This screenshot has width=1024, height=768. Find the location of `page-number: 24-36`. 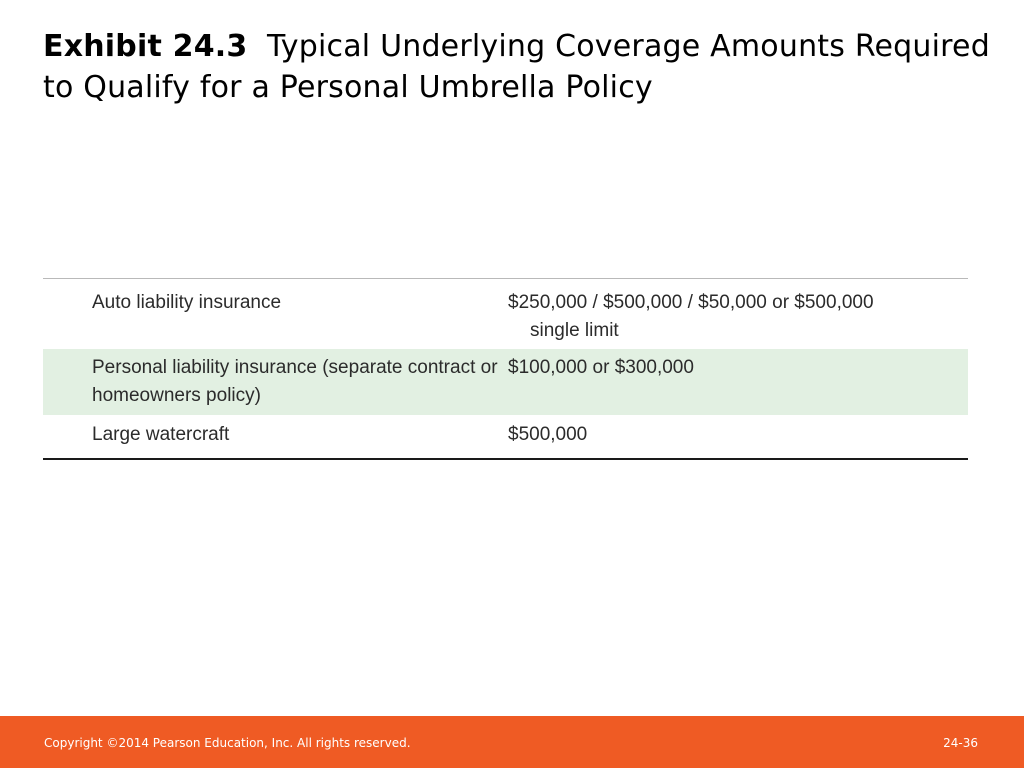

page-number: 24-36 is located at coordinates (960, 743).